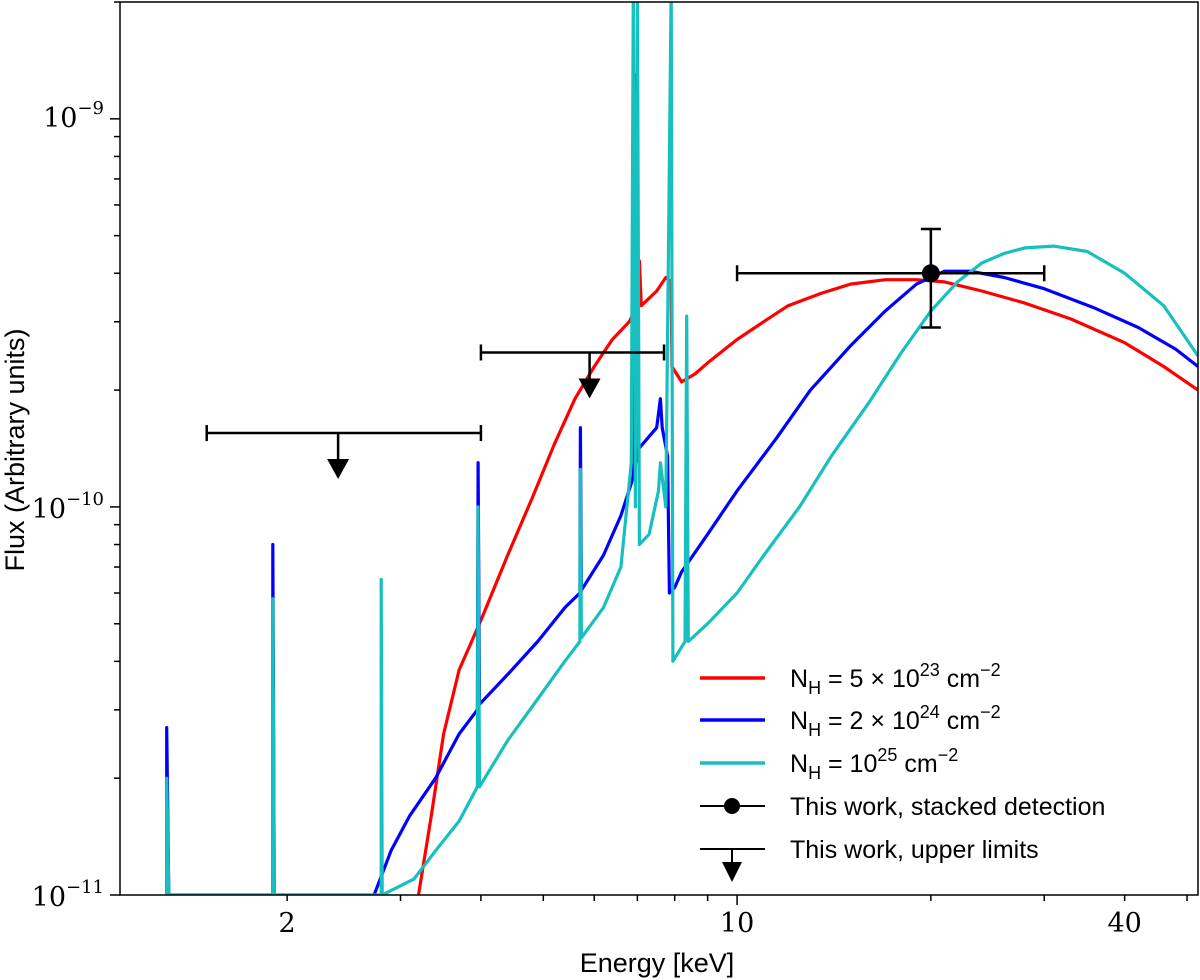 The width and height of the screenshot is (1200, 980). What do you see at coordinates (657, 963) in the screenshot?
I see `x-axis-label: Energy [keV]` at bounding box center [657, 963].